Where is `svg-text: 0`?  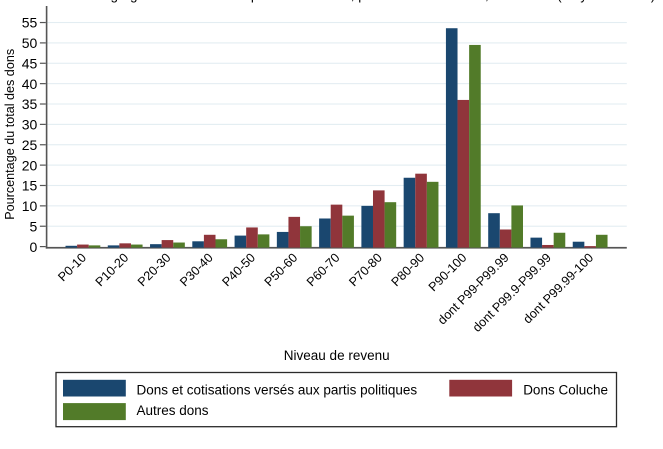 svg-text: 0 is located at coordinates (34, 247).